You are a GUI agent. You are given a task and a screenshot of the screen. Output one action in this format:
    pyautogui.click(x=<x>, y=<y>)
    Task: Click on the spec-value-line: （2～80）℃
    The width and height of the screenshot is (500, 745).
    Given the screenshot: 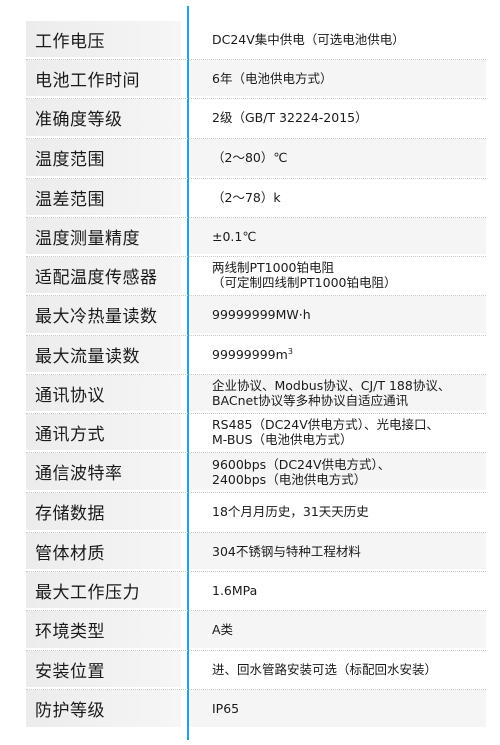 What is the action you would take?
    pyautogui.click(x=250, y=157)
    